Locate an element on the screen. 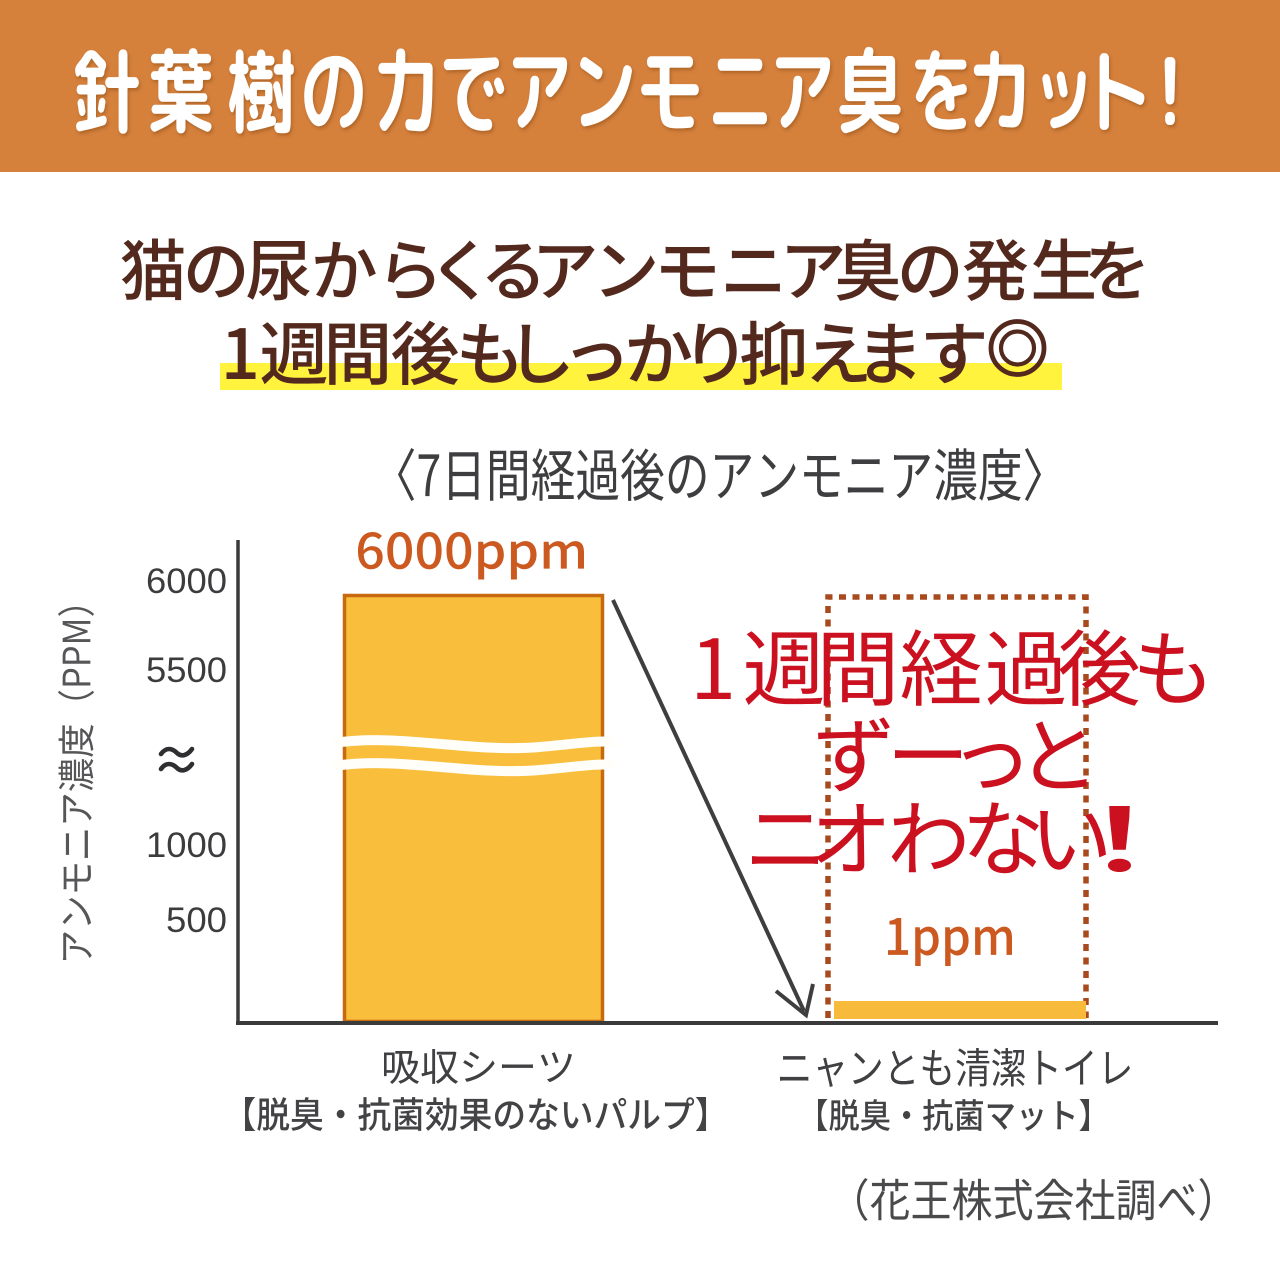 The height and width of the screenshot is (1280, 1280). svg-text: 500 is located at coordinates (196, 920).